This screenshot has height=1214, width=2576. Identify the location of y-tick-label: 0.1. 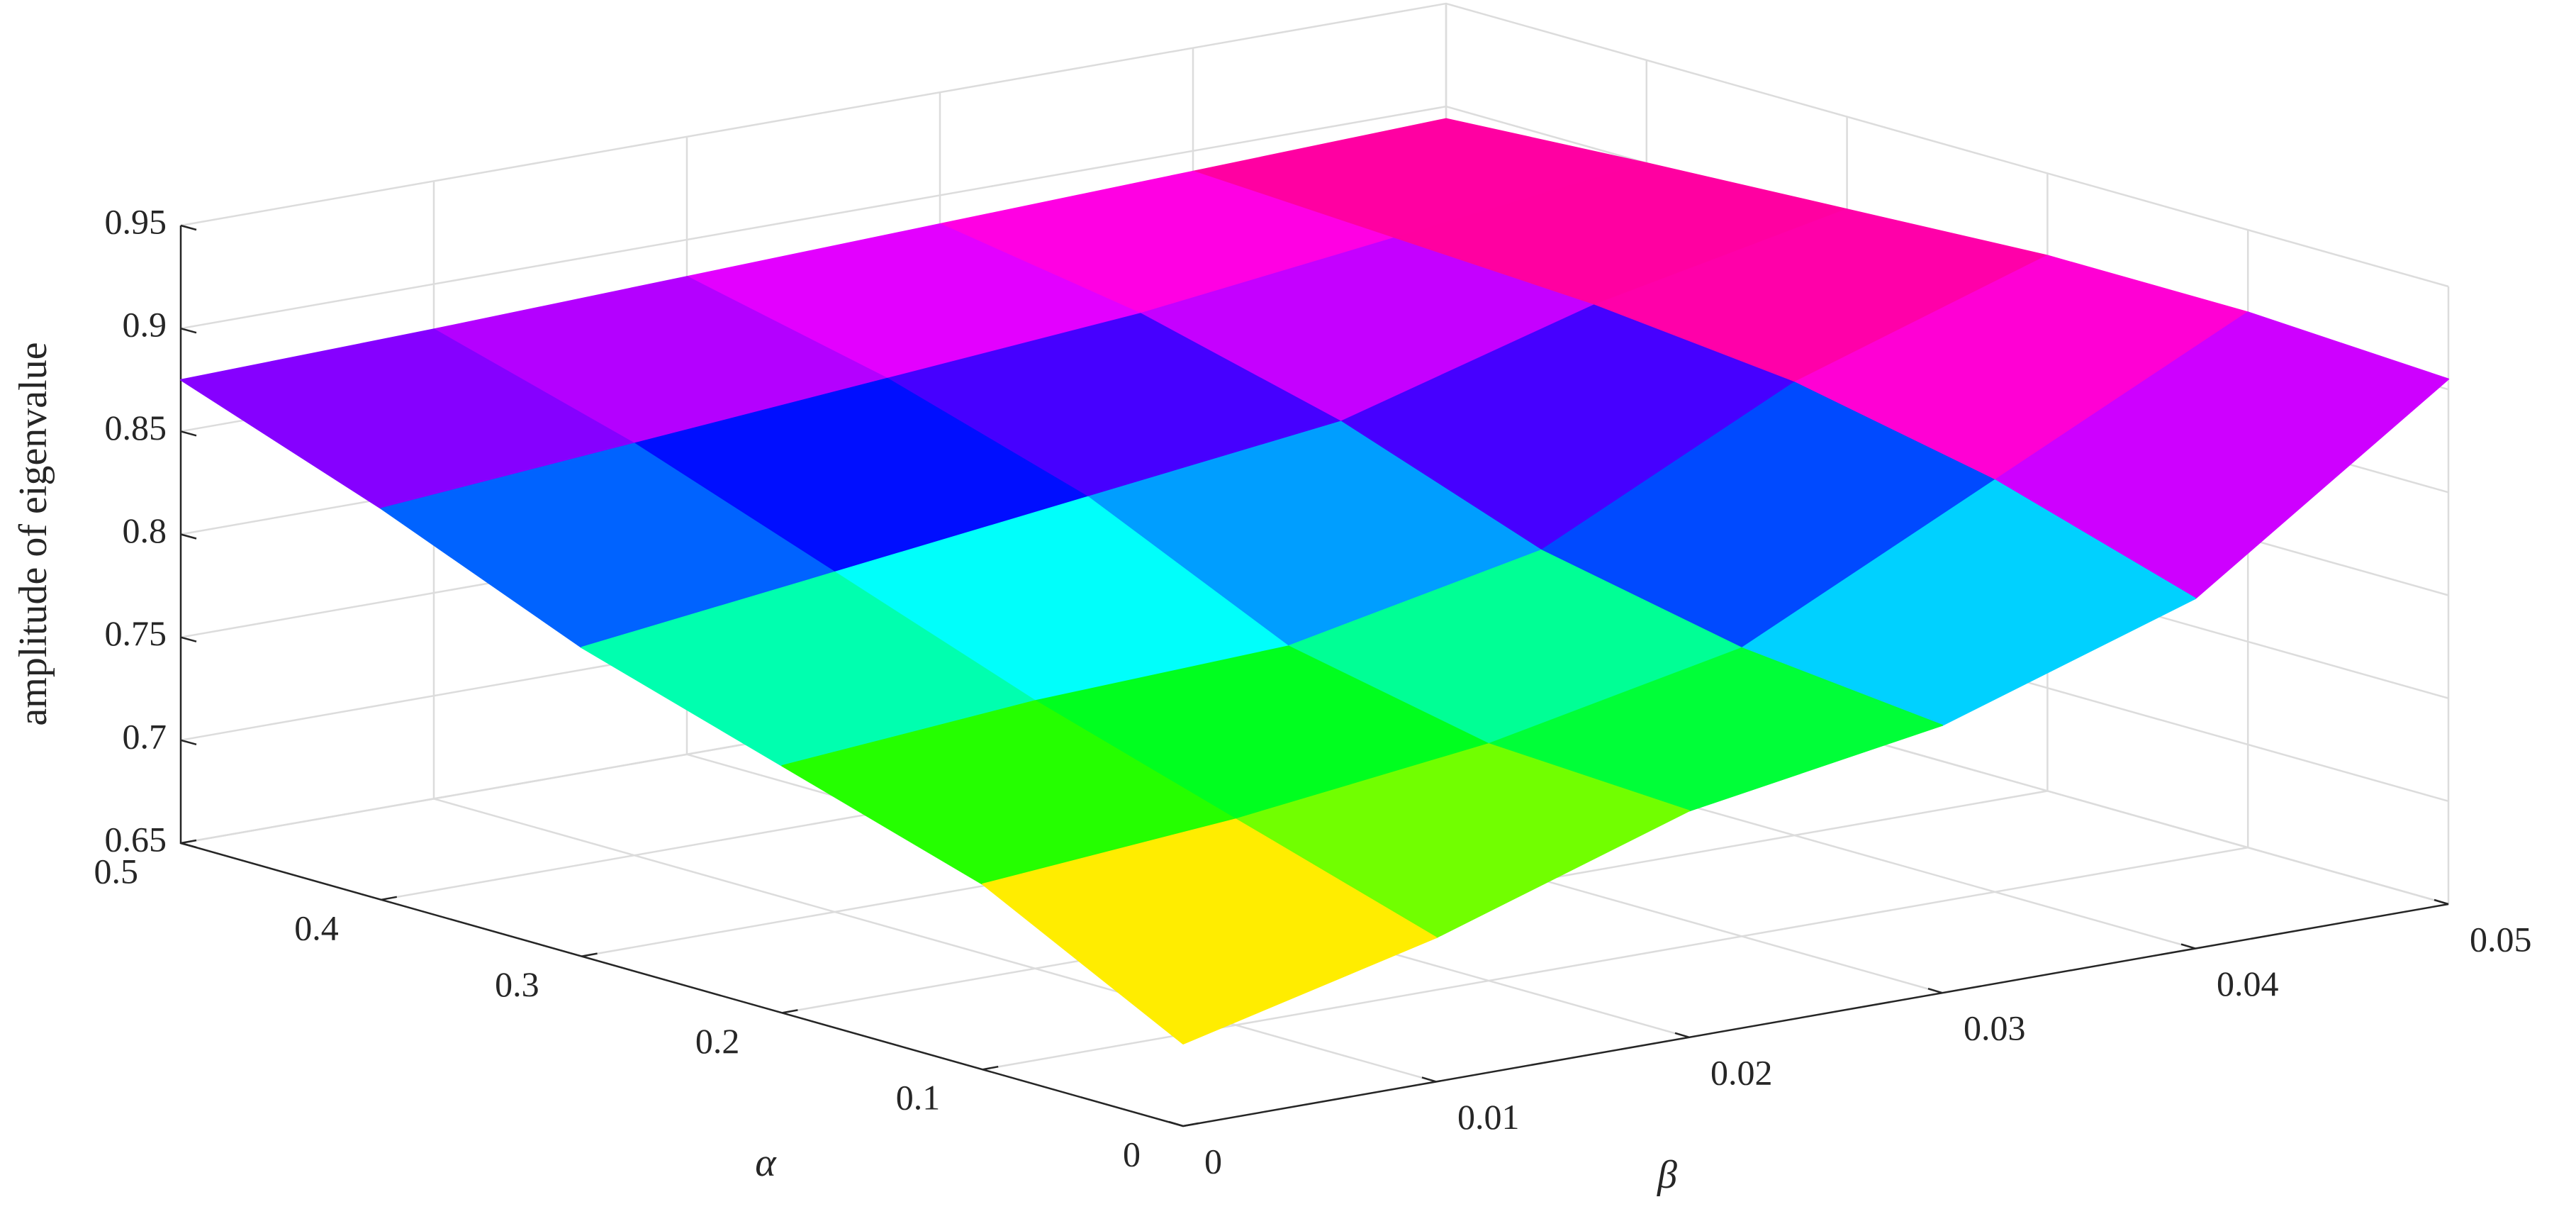
(919, 1098).